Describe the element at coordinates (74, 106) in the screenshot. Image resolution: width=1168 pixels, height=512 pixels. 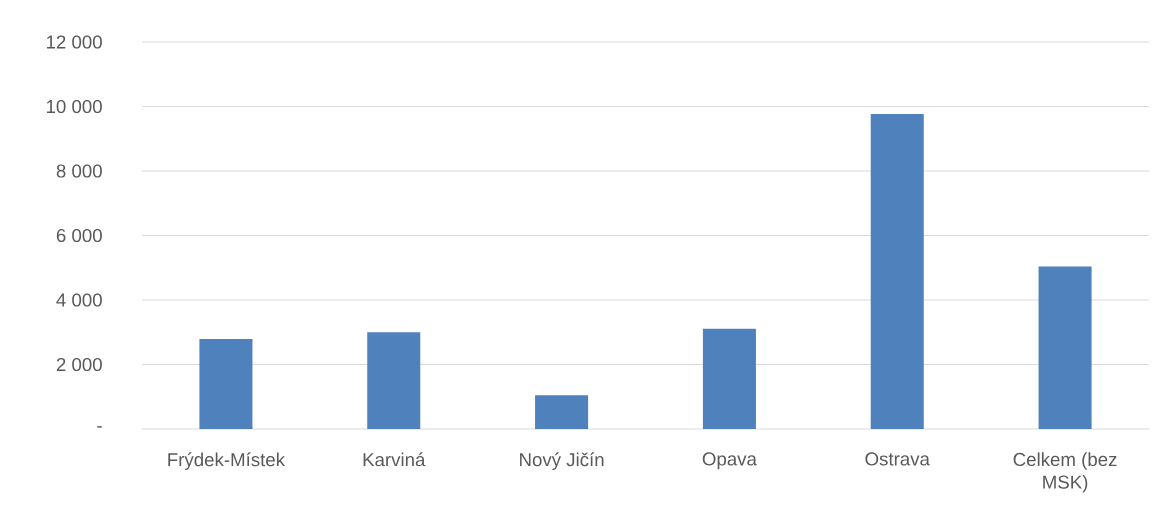
I see `y-tick-label: 10 000` at that location.